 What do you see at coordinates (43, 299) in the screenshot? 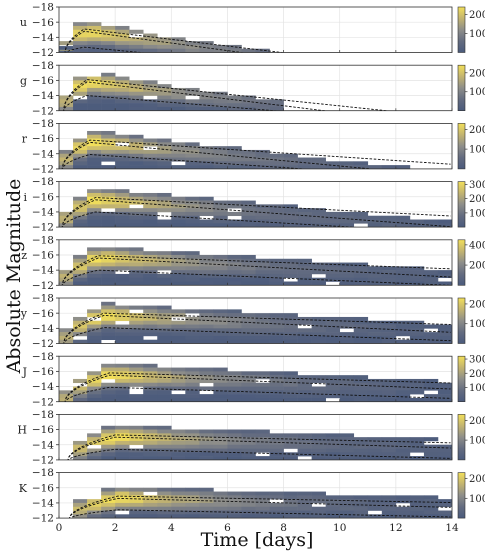
I see `y-tick-label: −18` at bounding box center [43, 299].